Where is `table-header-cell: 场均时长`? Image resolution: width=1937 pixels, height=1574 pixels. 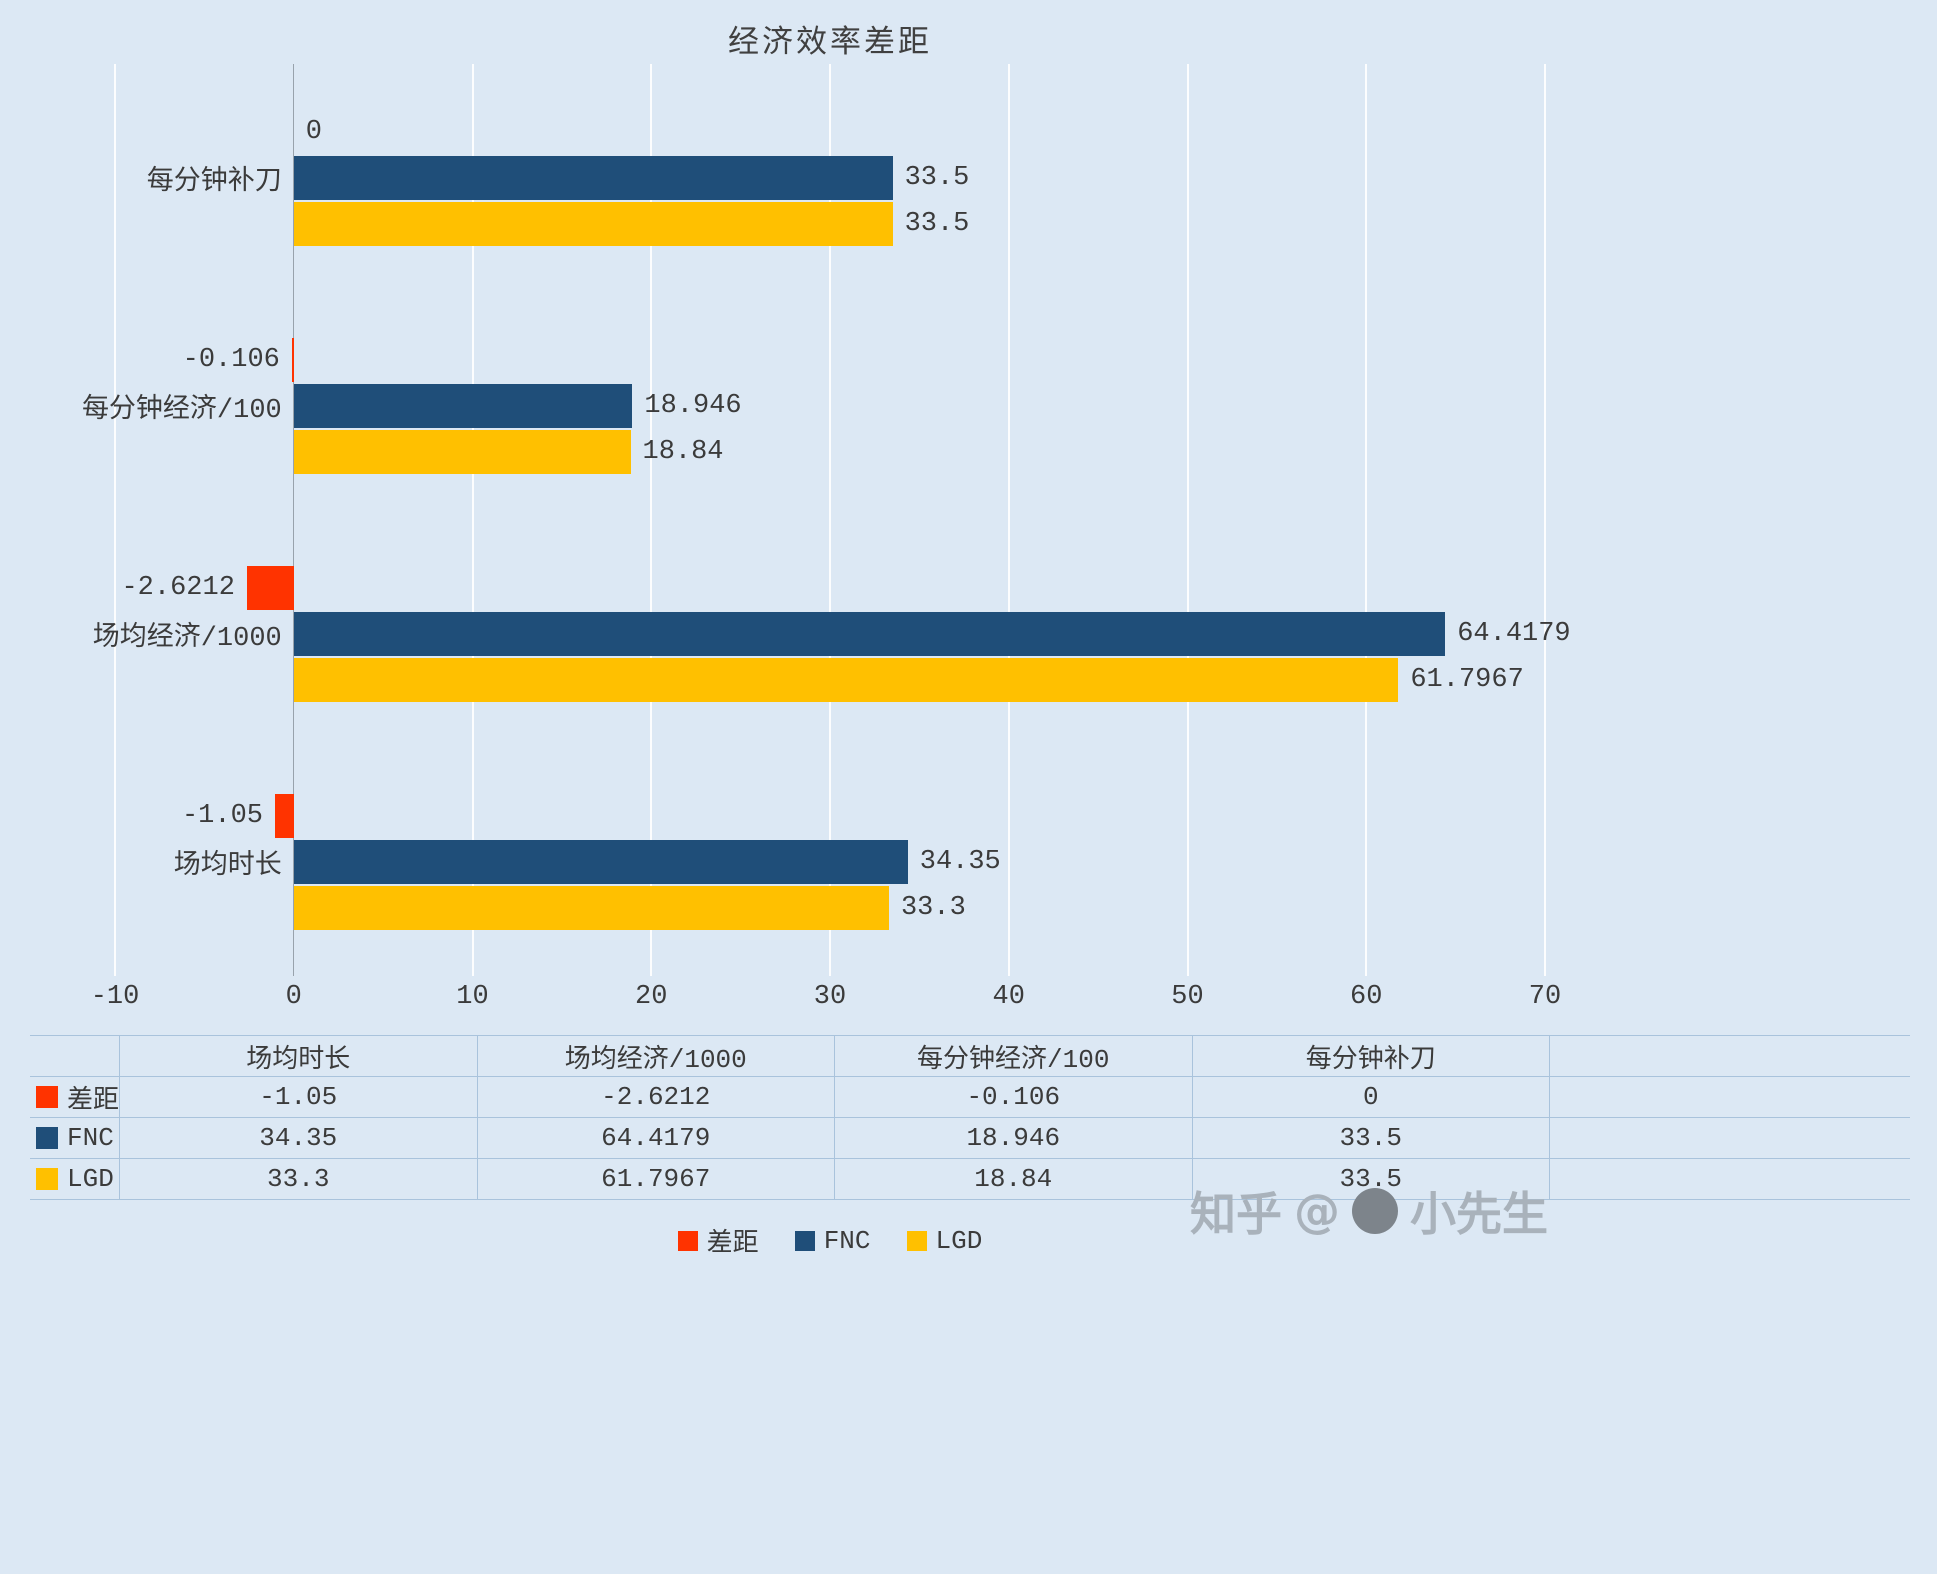
table-header-cell: 场均时长 is located at coordinates (299, 1056).